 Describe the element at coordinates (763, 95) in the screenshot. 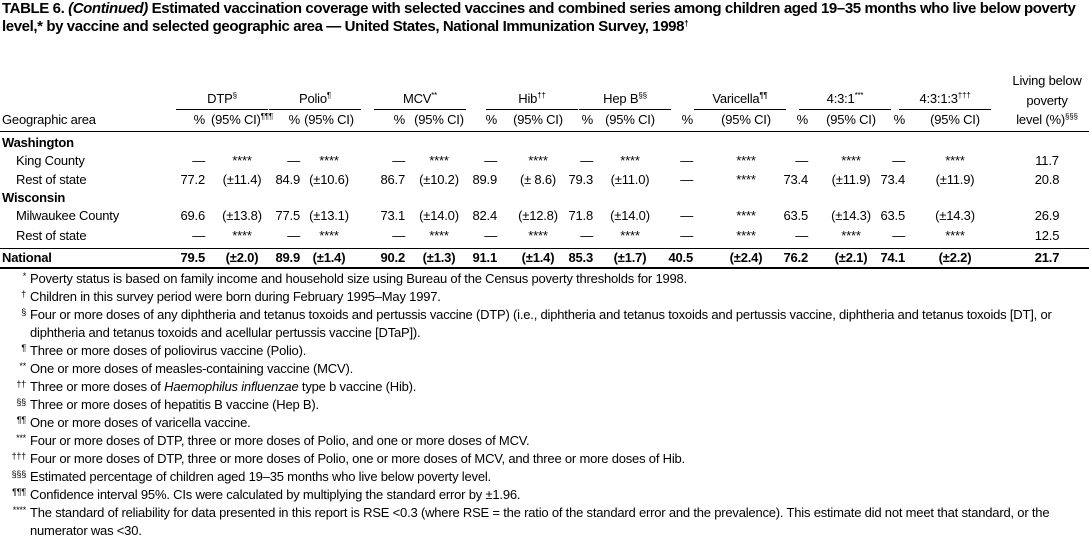

I see `group-mark: ¶¶` at that location.